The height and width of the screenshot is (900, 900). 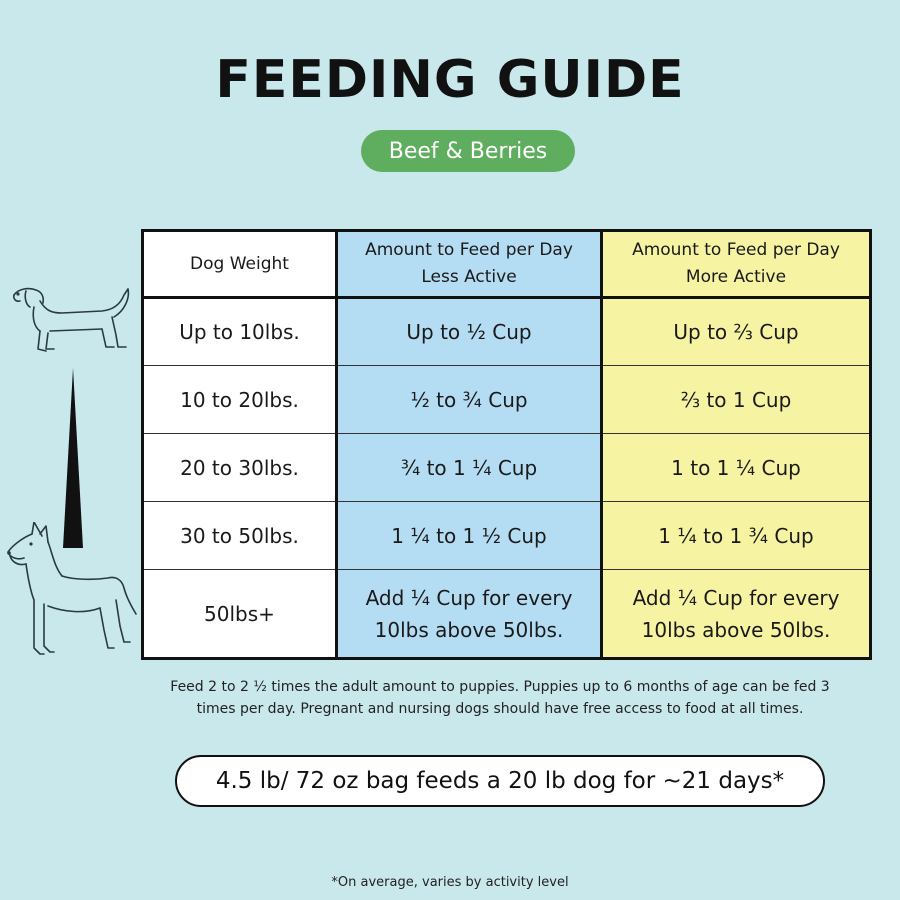 What do you see at coordinates (450, 80) in the screenshot?
I see `page-title: FEEDING GUIDE` at bounding box center [450, 80].